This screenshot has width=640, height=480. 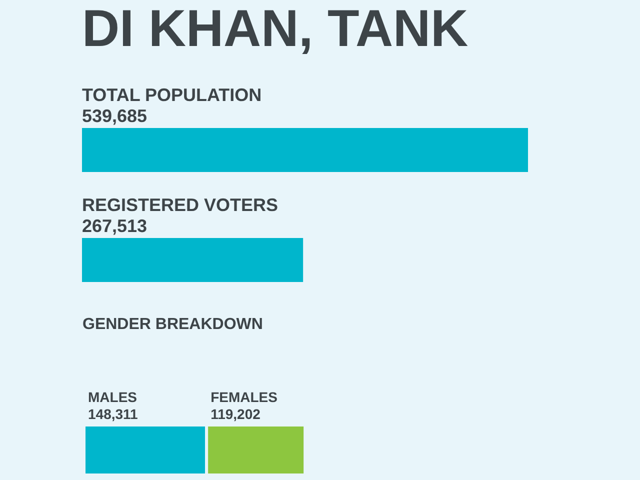 What do you see at coordinates (113, 414) in the screenshot?
I see `data-label: 148,311` at bounding box center [113, 414].